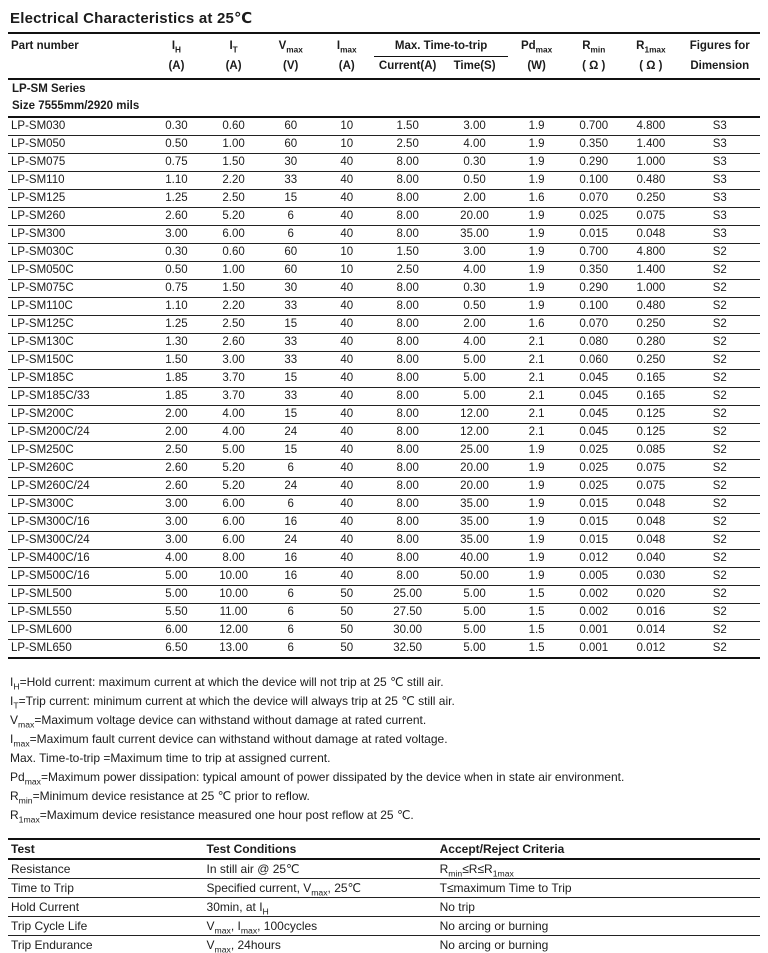 The width and height of the screenshot is (768, 953). Describe the element at coordinates (106, 888) in the screenshot. I see `test-name-cell: Time to Trip` at that location.